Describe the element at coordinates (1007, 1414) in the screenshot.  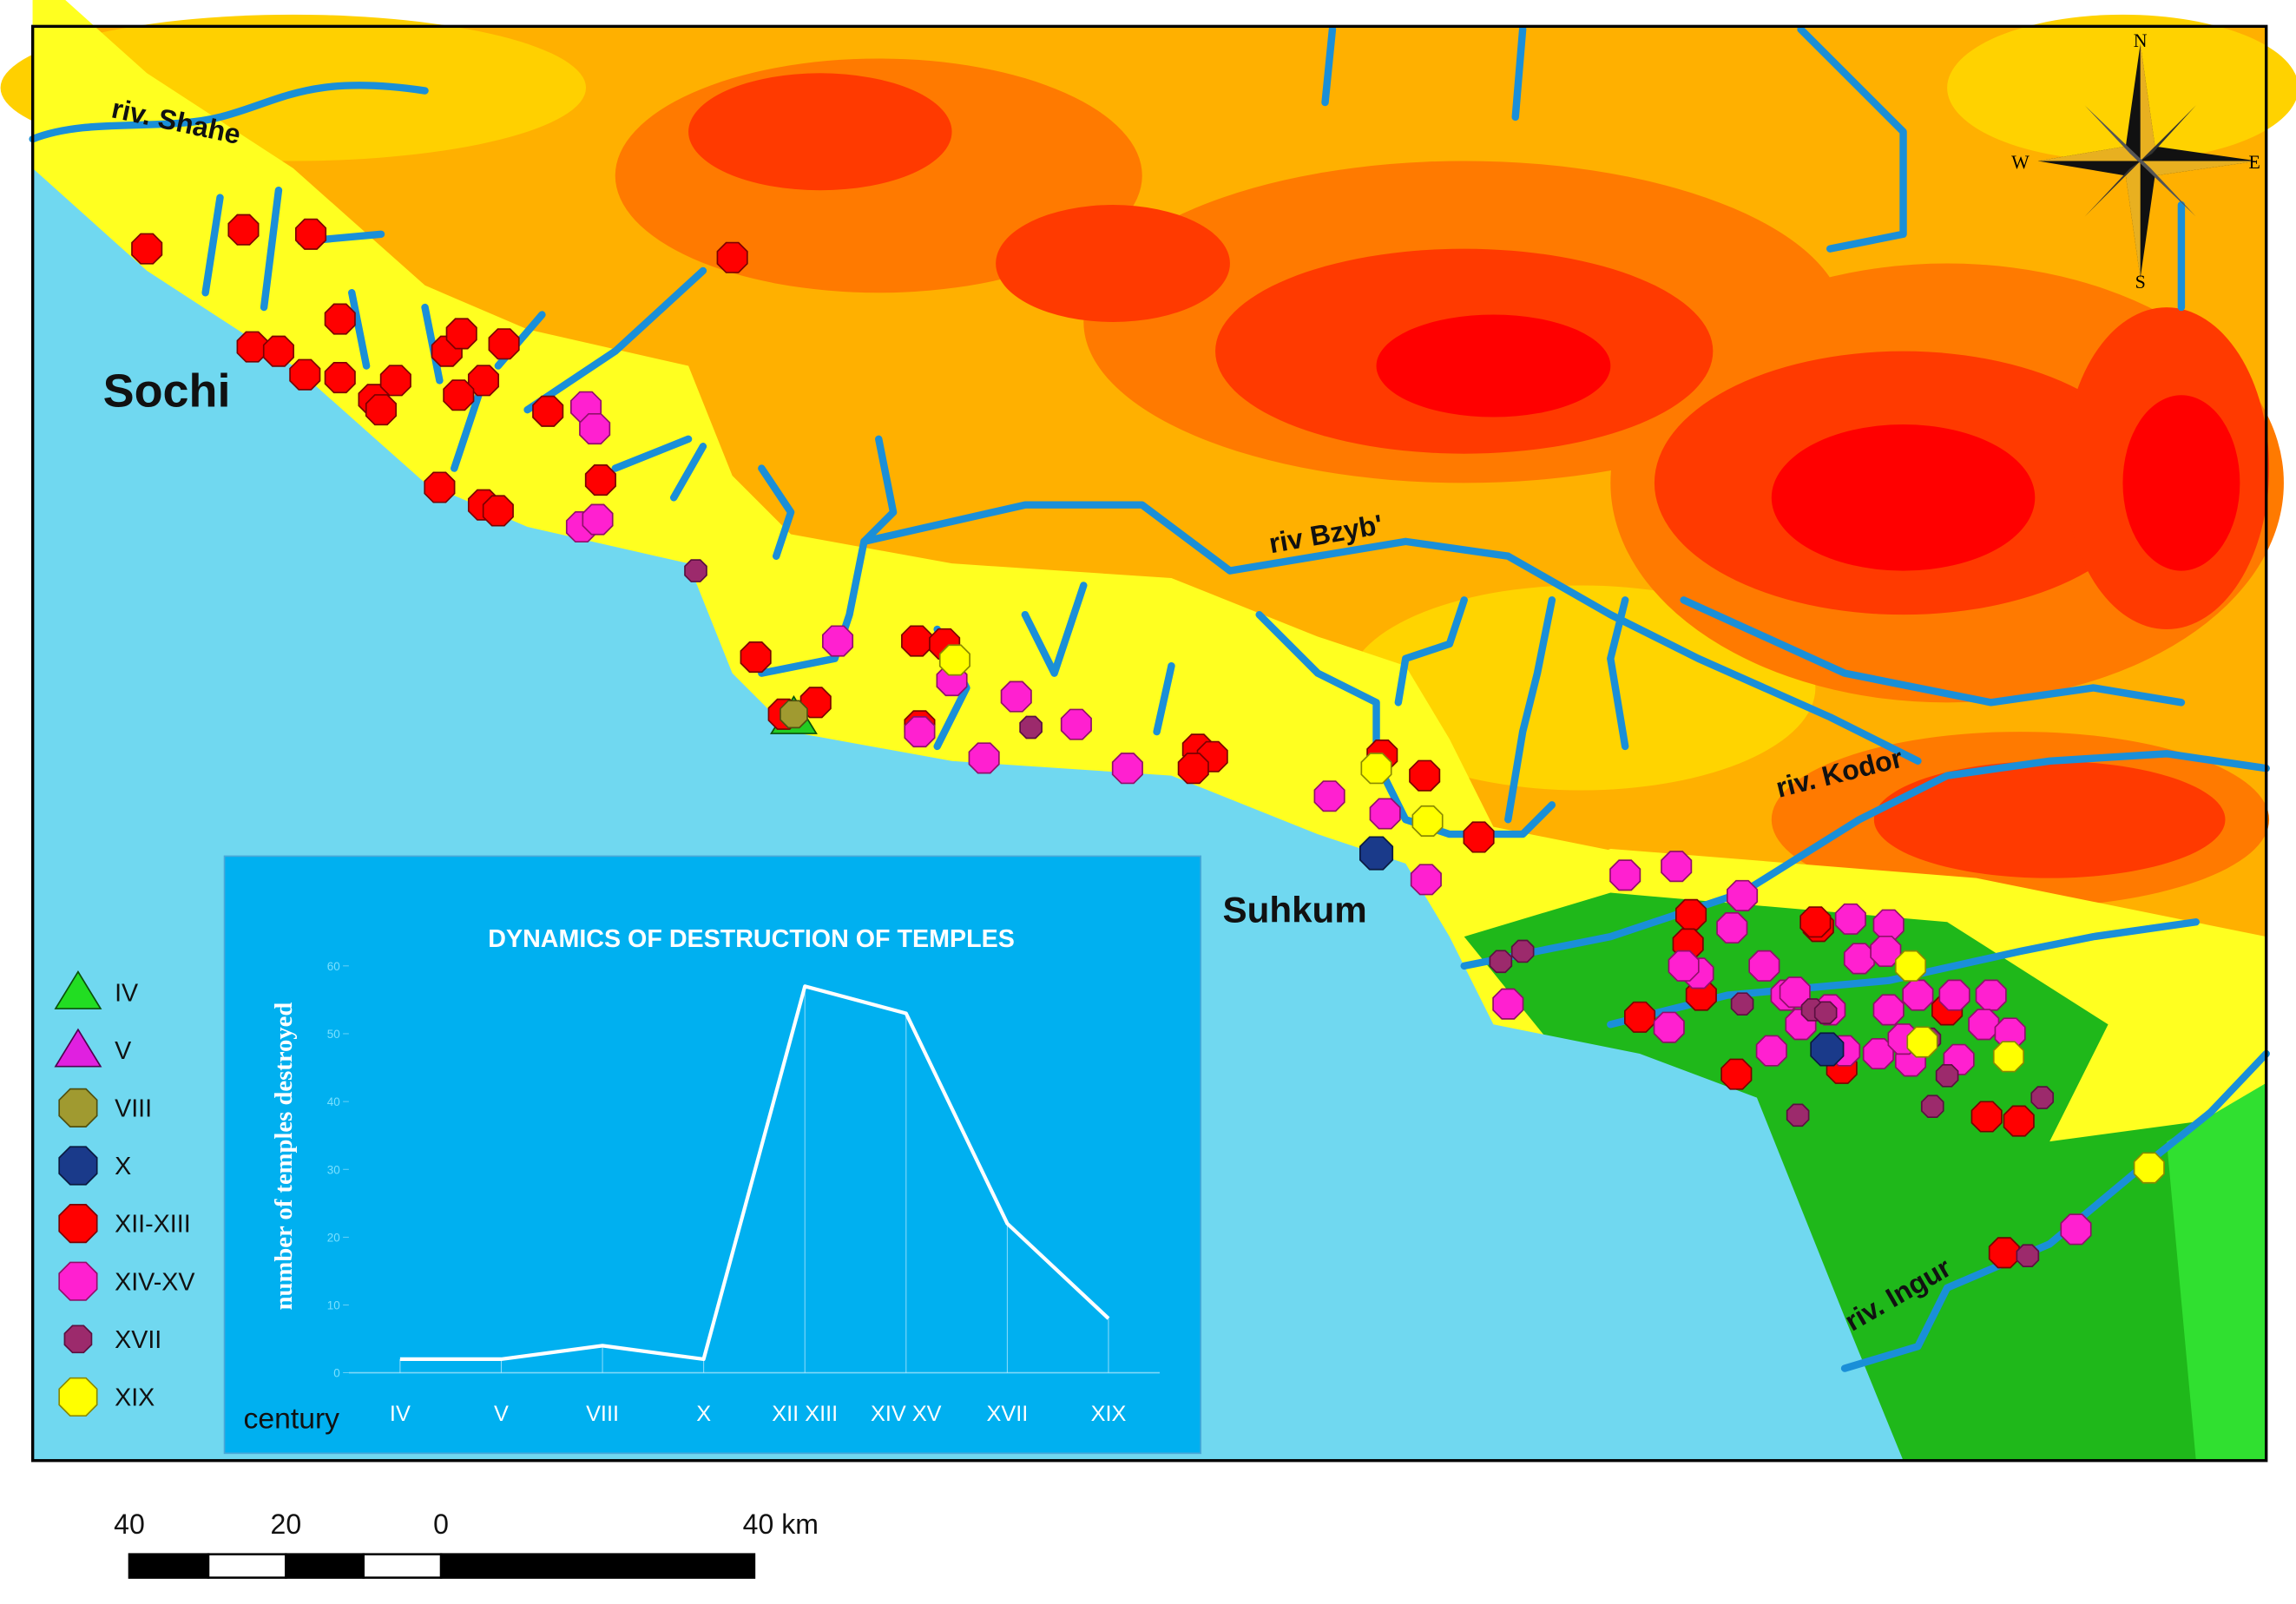
I see `x-tick-label: XVII` at that location.